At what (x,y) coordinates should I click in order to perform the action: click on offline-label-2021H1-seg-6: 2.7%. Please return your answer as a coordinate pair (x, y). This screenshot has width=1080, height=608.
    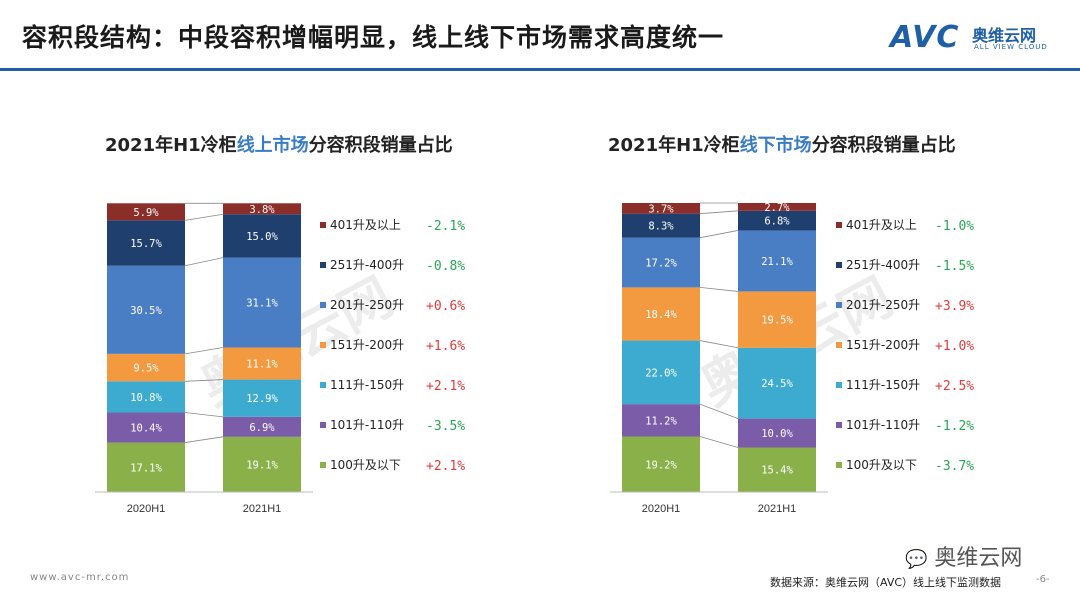
    Looking at the image, I should click on (777, 208).